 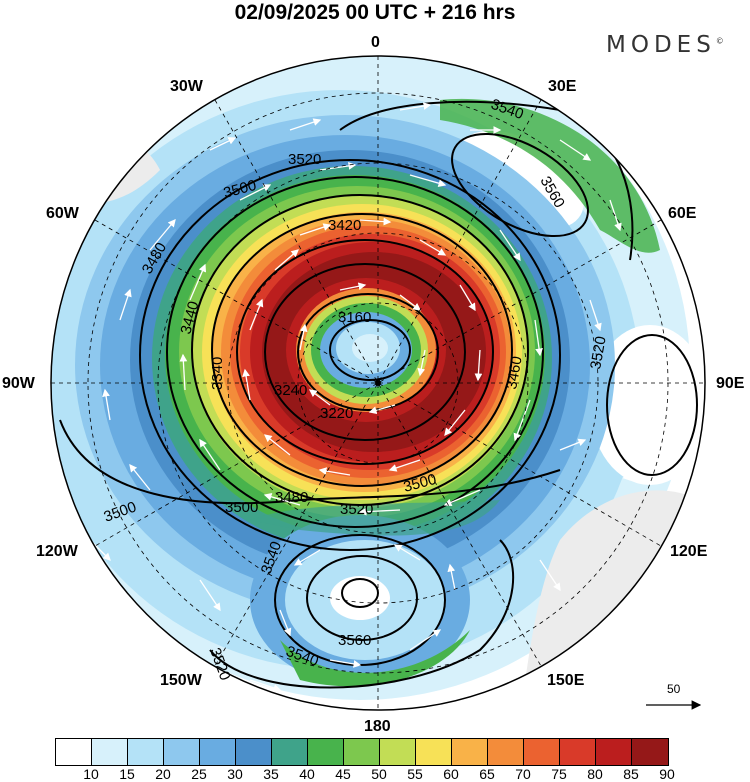 I want to click on lon-label-60e: 60E, so click(x=682, y=213).